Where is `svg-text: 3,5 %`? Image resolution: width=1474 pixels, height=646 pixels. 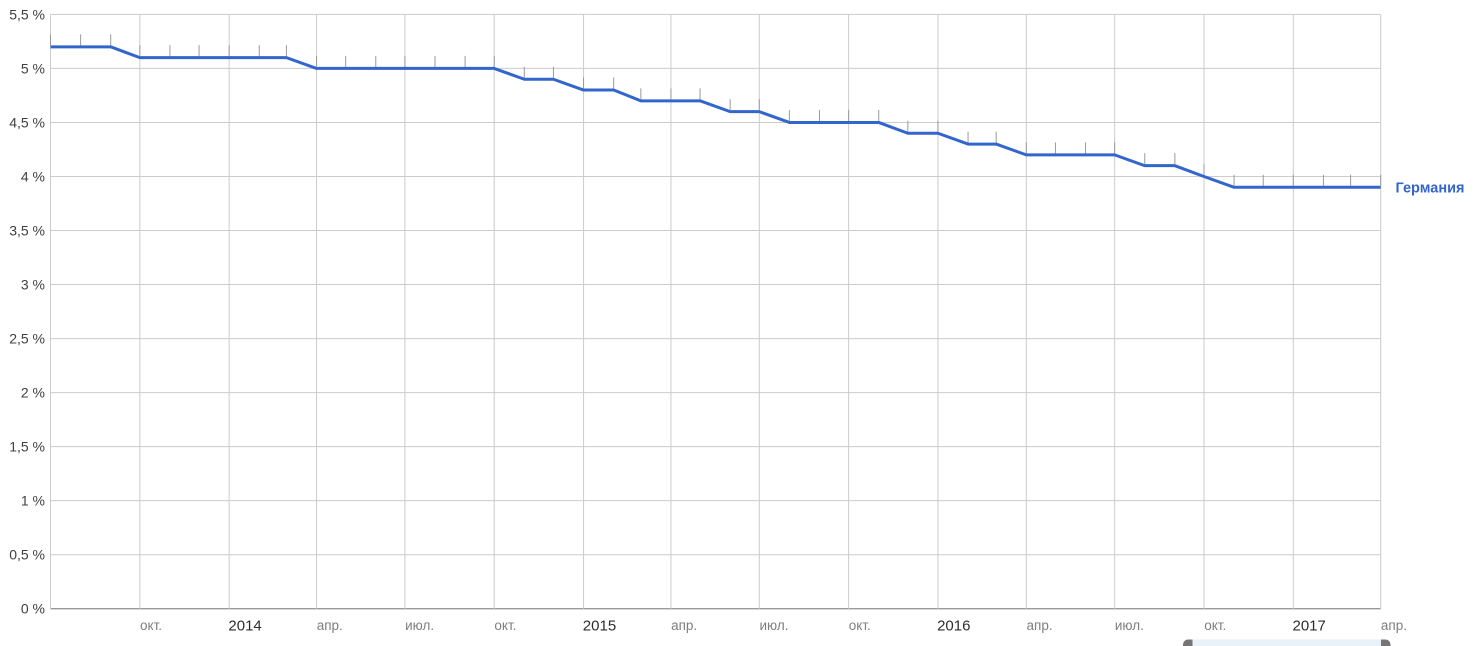
svg-text: 3,5 % is located at coordinates (27, 231).